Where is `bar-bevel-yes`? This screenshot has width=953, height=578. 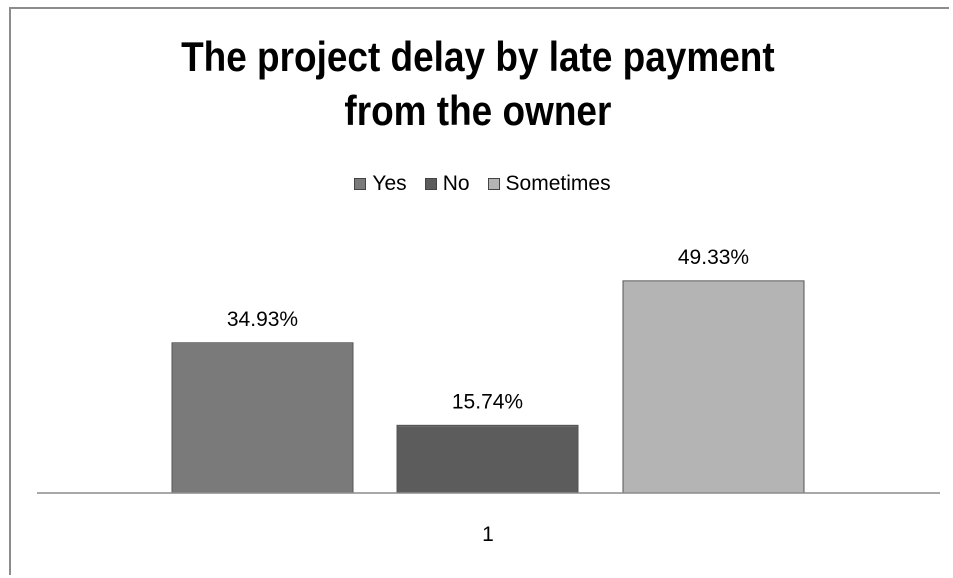 bar-bevel-yes is located at coordinates (262, 346).